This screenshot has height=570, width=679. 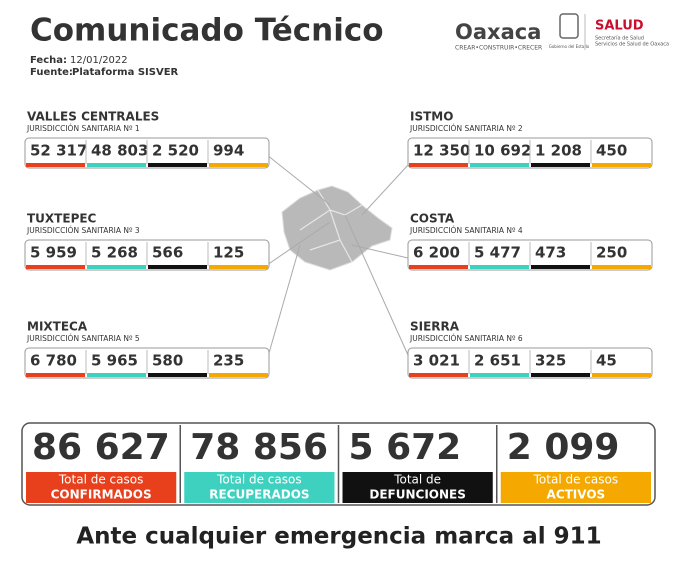 What do you see at coordinates (259, 495) in the screenshot?
I see `total-label-bottom: RECUPERADOS` at bounding box center [259, 495].